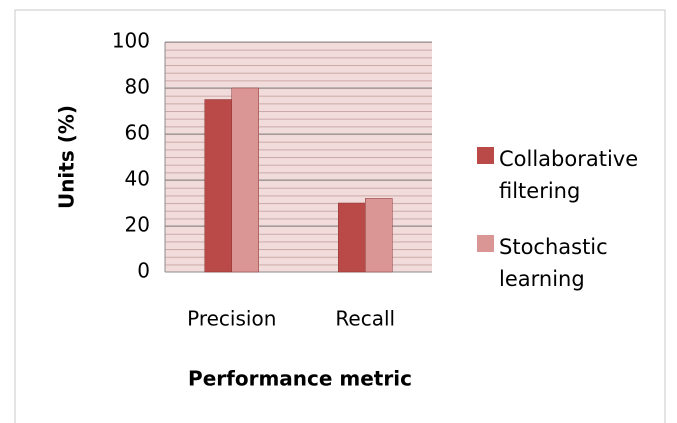 The height and width of the screenshot is (423, 677). Describe the element at coordinates (143, 271) in the screenshot. I see `y-tick-label: 0` at that location.